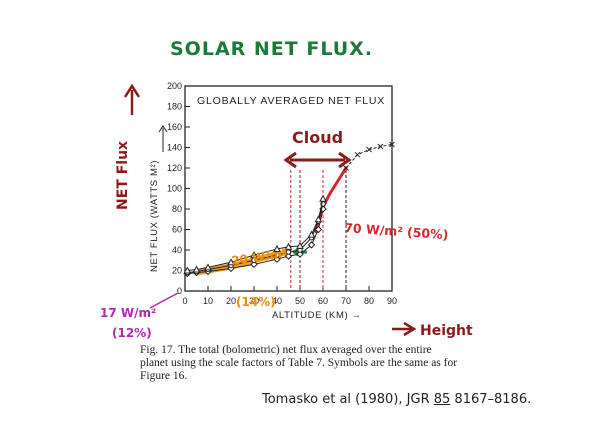  Describe the element at coordinates (348, 399) in the screenshot. I see `citation-prefix: Tomasko et al (1980), JGR` at that location.